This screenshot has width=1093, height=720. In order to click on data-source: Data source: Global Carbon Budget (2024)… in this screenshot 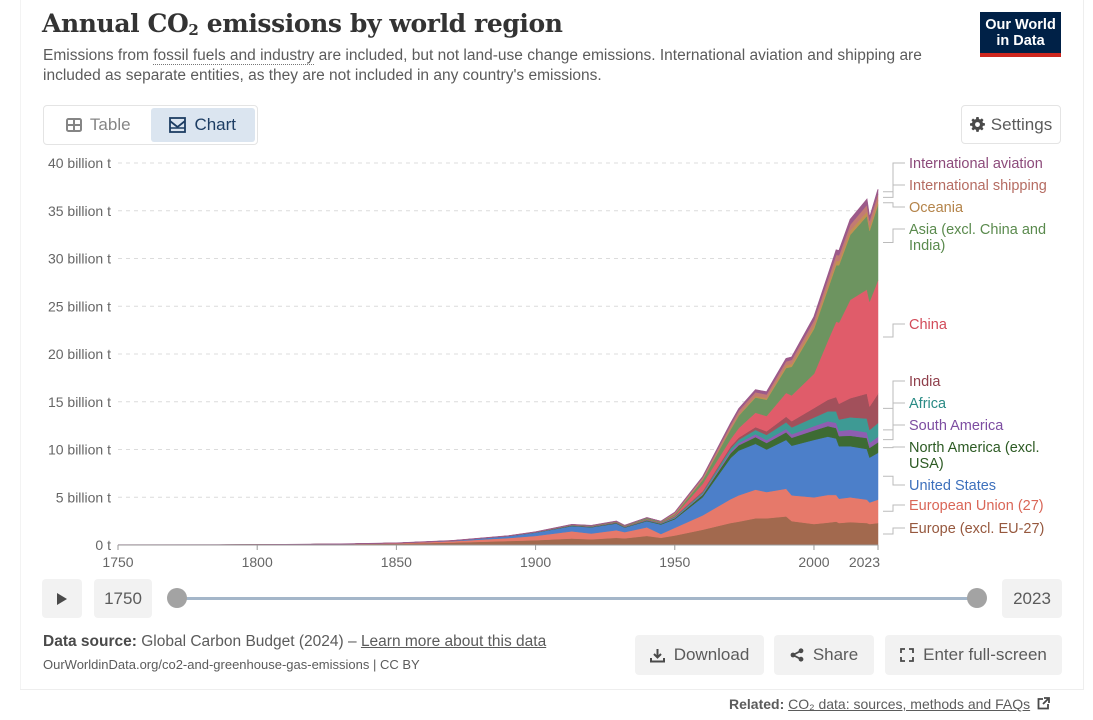, I will do `click(295, 641)`.